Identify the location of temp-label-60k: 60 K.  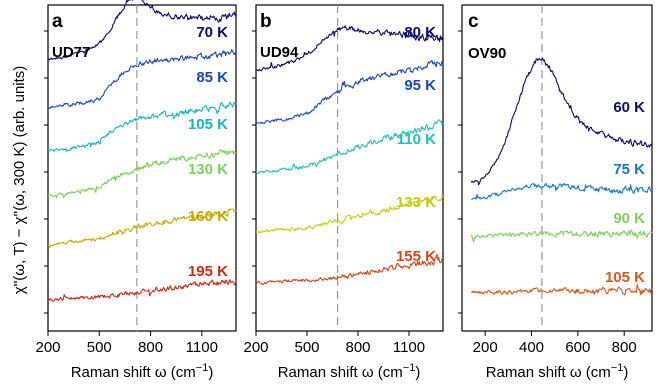
(629, 107).